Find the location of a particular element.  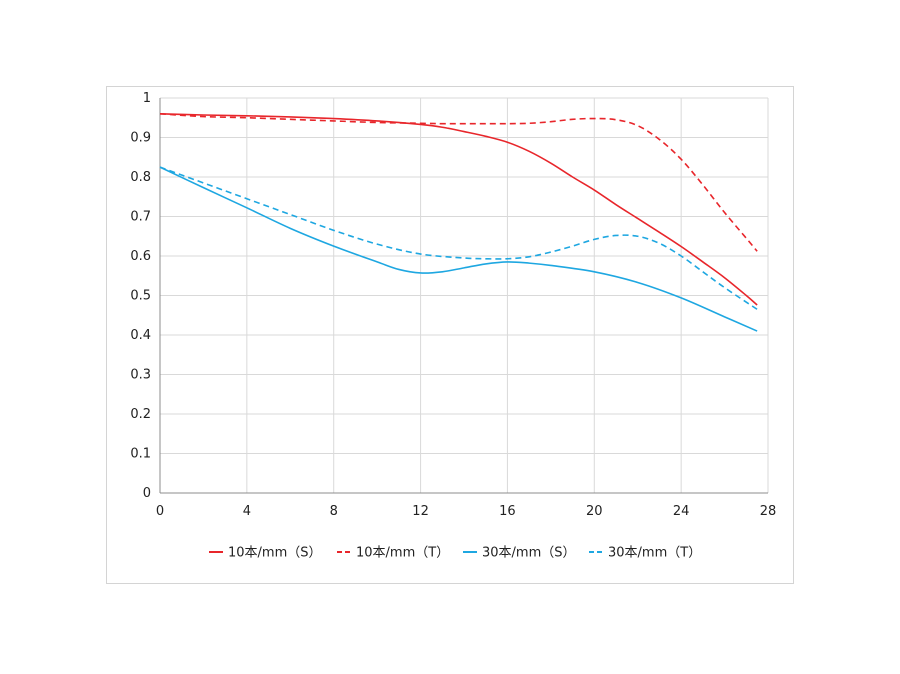

y-tick-label: 0.8 is located at coordinates (140, 177).